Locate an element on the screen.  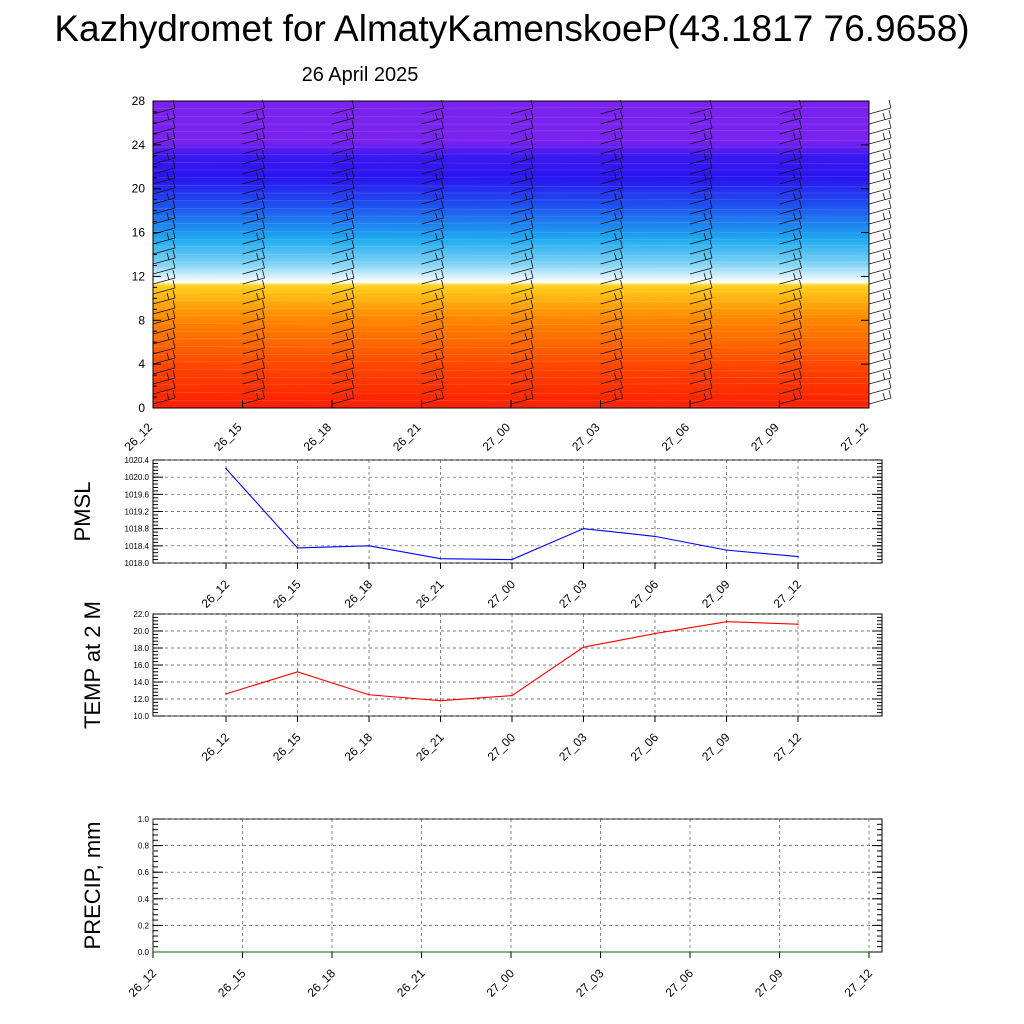
y-tick-label: 0.6 is located at coordinates (144, 872).